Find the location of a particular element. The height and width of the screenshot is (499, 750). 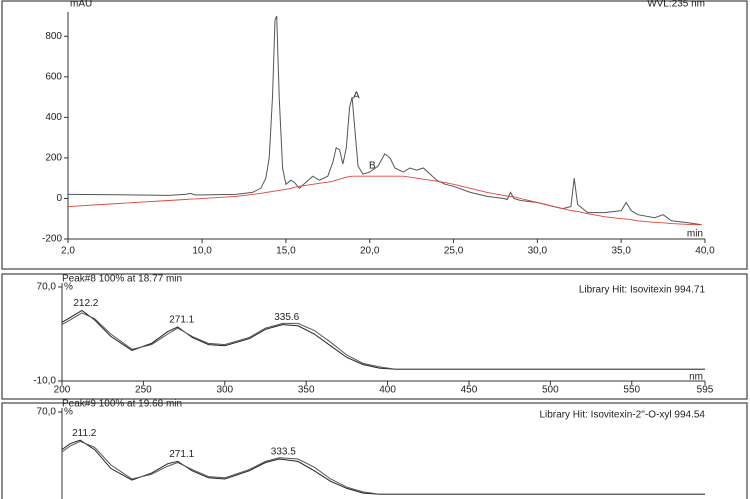

y-axis-label: mAU is located at coordinates (81, 5).